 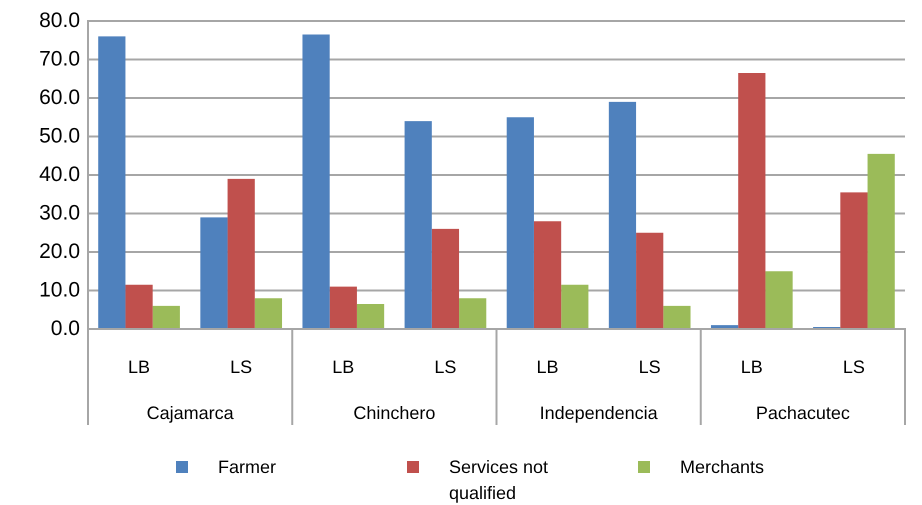 What do you see at coordinates (59, 97) in the screenshot?
I see `y-tick-label: 60.0` at bounding box center [59, 97].